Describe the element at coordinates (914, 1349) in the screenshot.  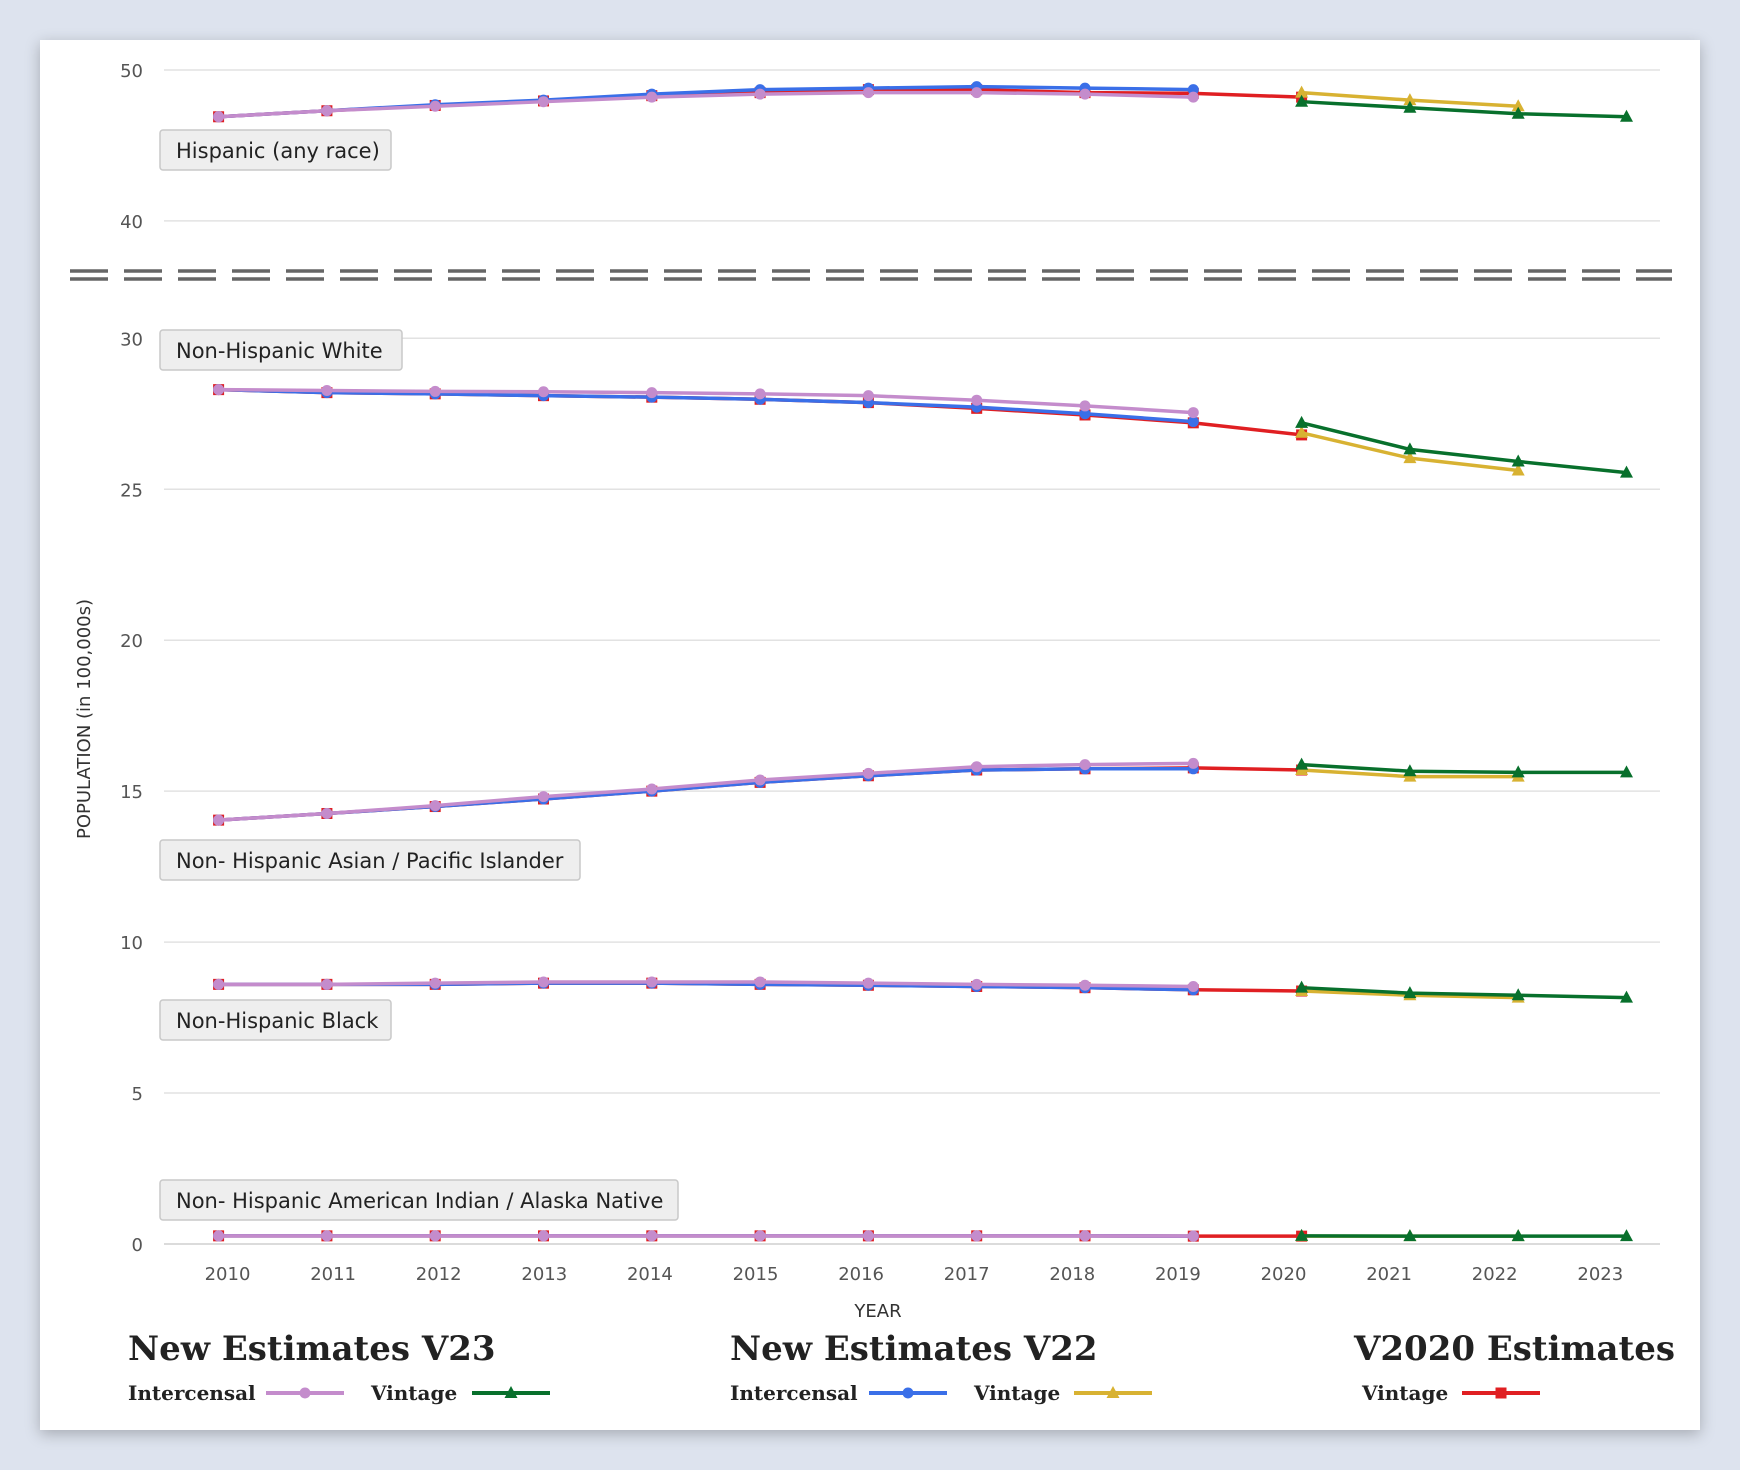
I see `legend-group-title: New Estimates V22` at that location.